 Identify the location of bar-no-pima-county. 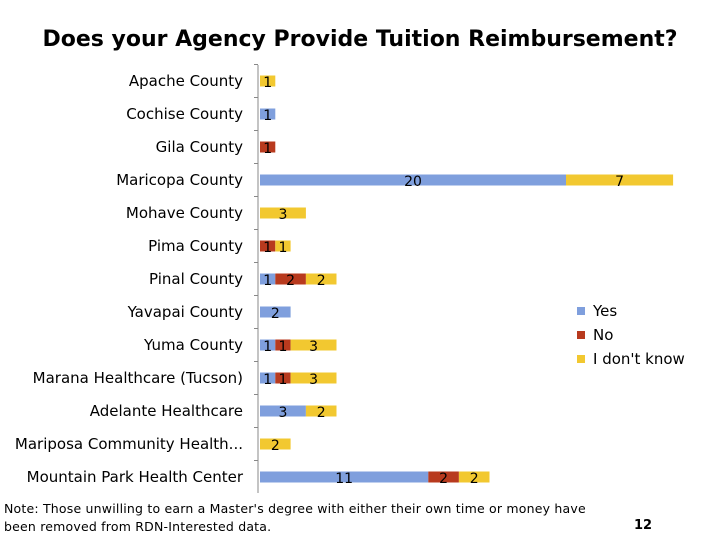
(268, 246).